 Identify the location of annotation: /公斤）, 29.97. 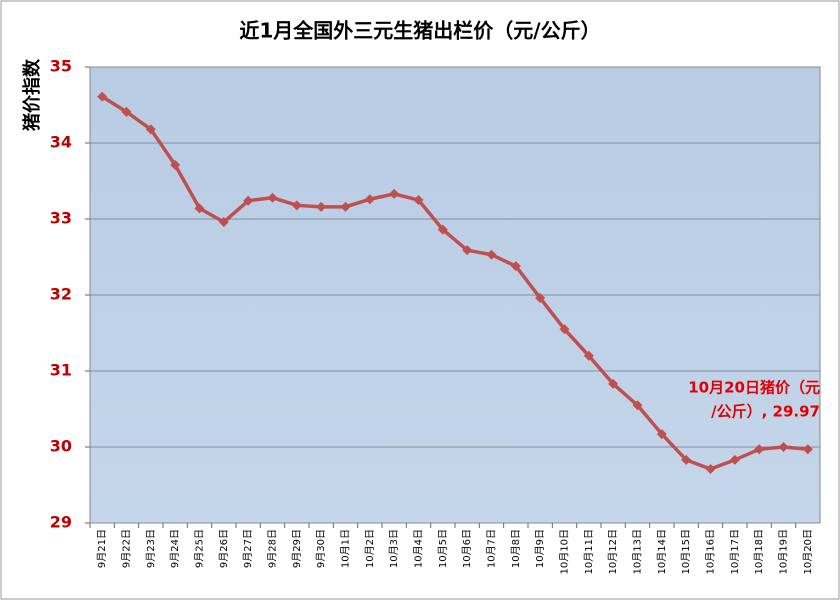
(765, 412).